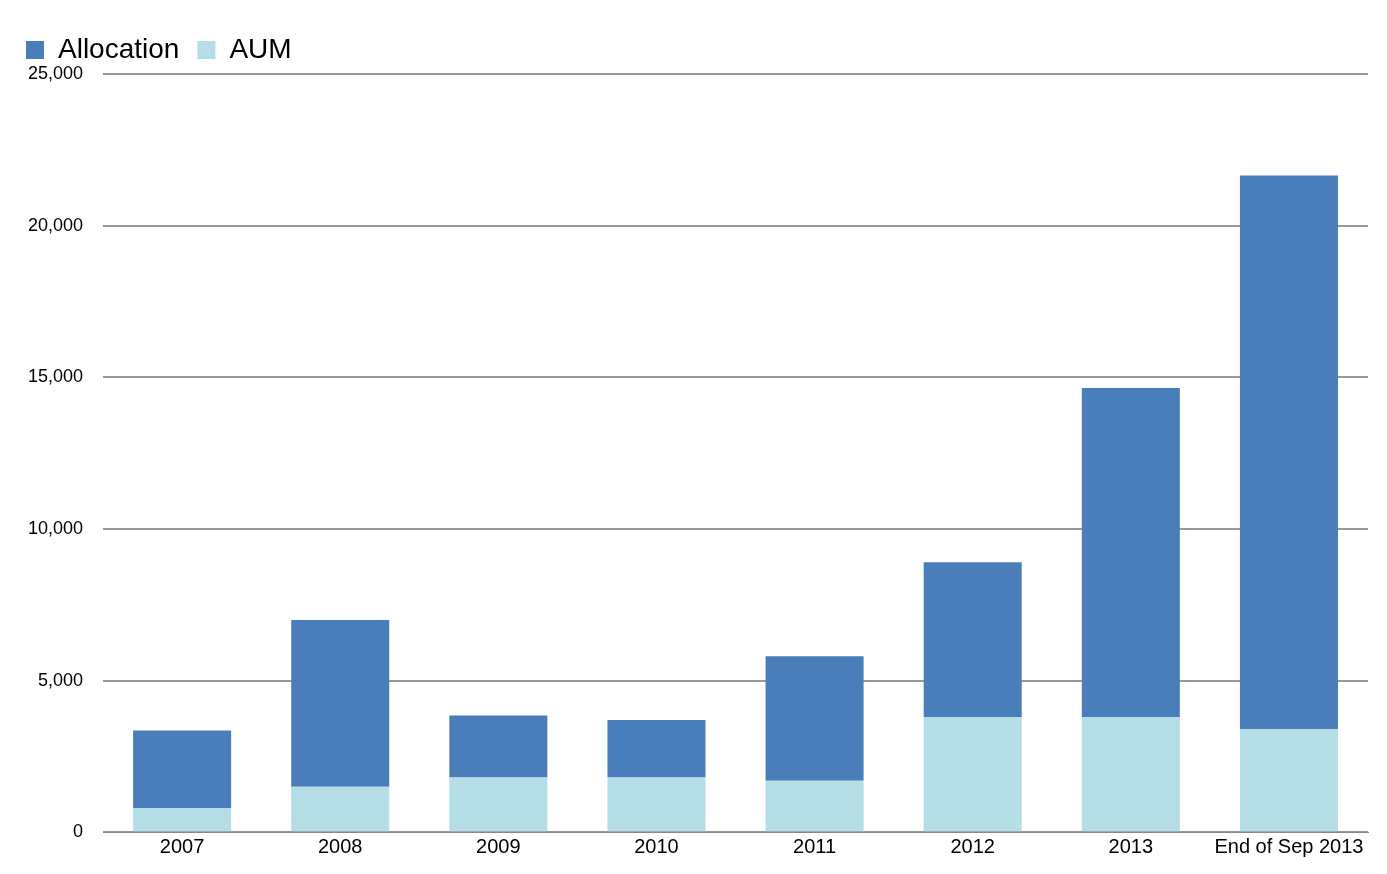  Describe the element at coordinates (1131, 845) in the screenshot. I see `x-tick-label: 2013` at that location.